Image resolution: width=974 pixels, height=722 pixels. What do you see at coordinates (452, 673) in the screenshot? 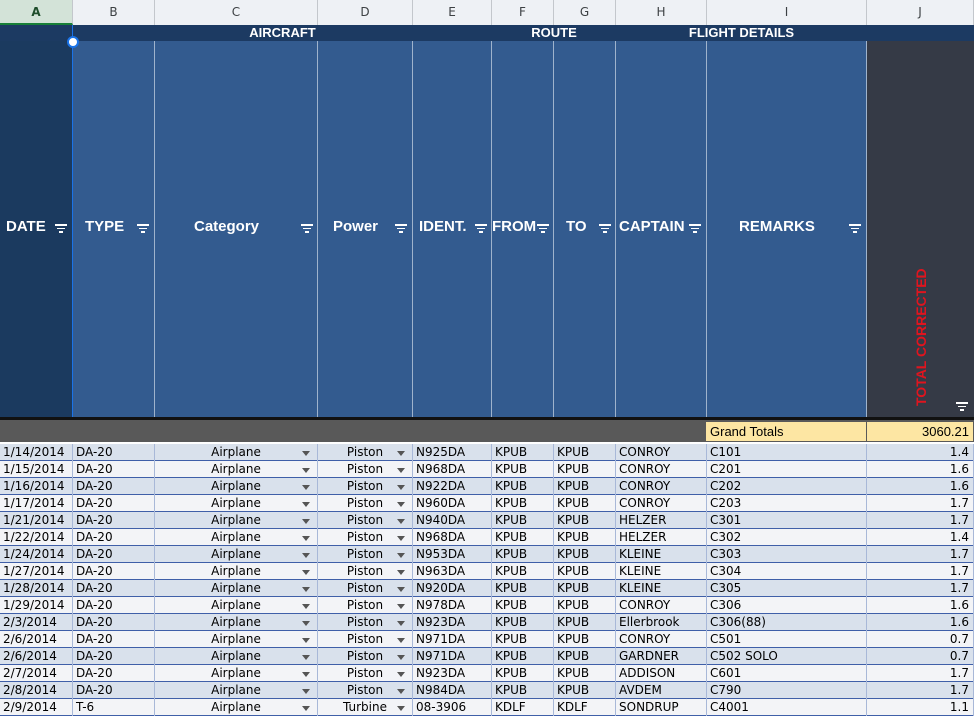
I see `cell-ident: N923DA` at bounding box center [452, 673].